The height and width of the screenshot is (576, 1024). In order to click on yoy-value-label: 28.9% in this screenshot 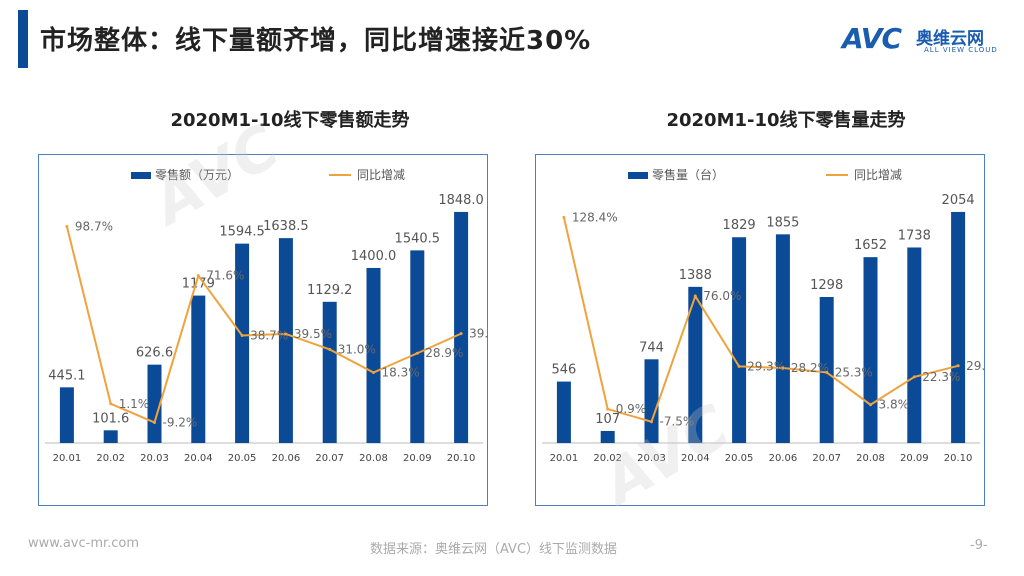, I will do `click(444, 353)`.